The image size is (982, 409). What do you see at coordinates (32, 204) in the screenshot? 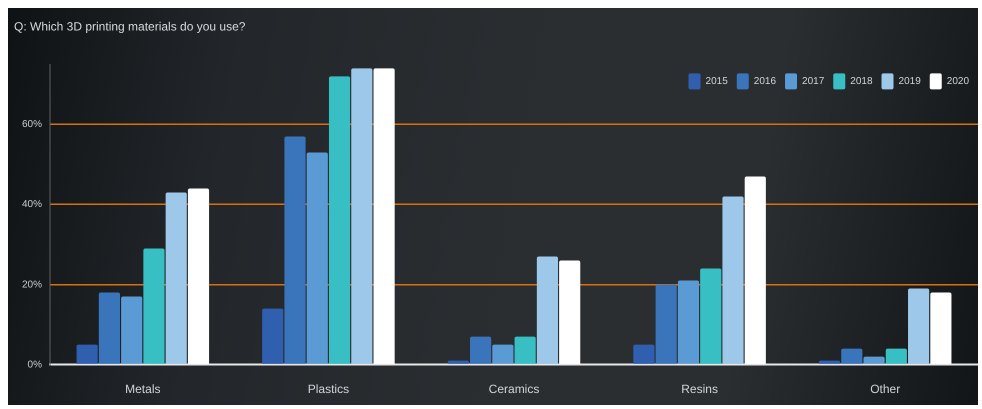
I see `y-tick-label: 40%` at bounding box center [32, 204].